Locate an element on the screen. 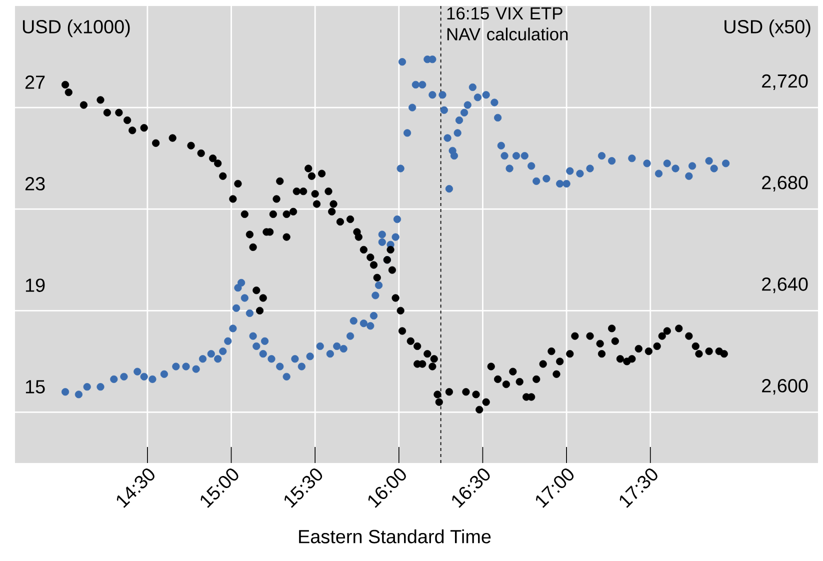 The height and width of the screenshot is (561, 823). y-tick-label: 19 is located at coordinates (35, 285).